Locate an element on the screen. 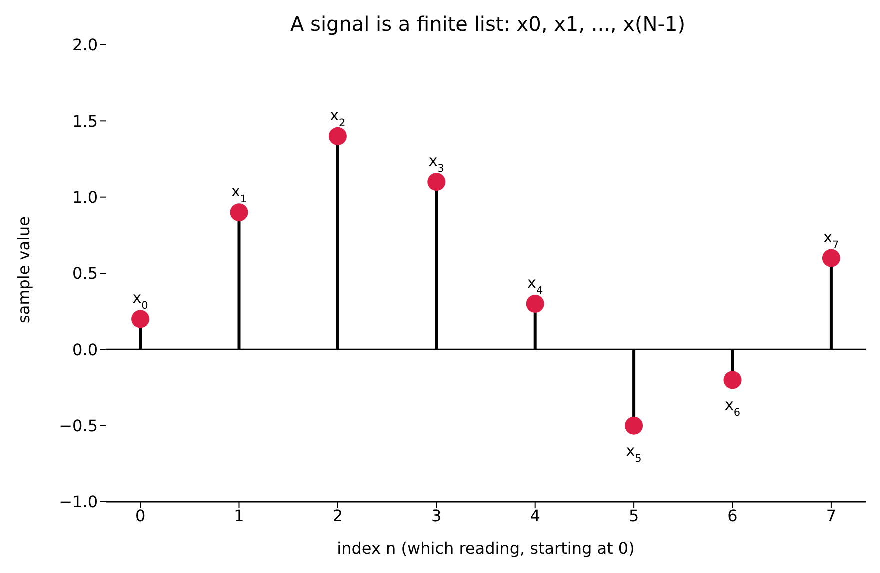 This screenshot has width=880, height=573. annotation: x$_{7}$ is located at coordinates (832, 240).